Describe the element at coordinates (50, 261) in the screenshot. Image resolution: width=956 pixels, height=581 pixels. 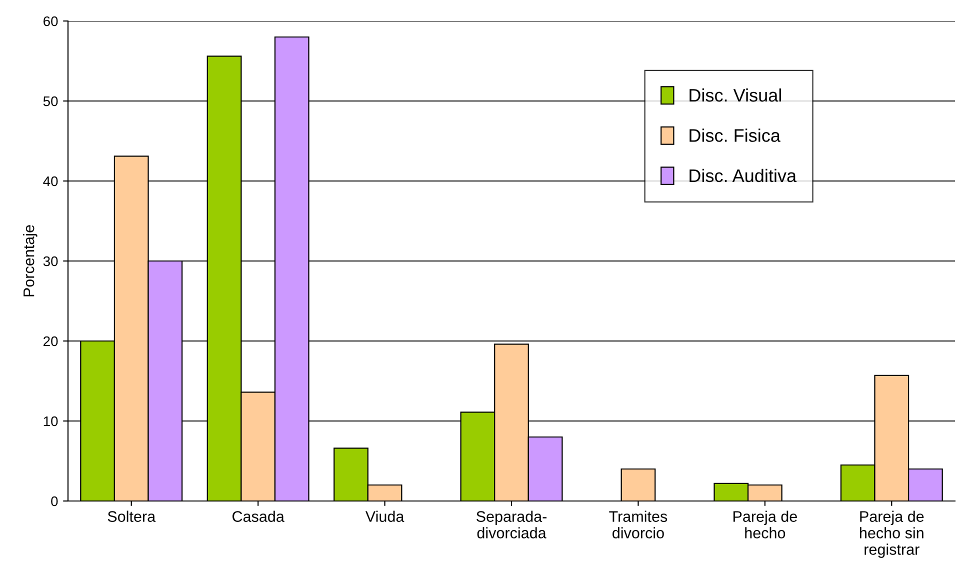
I see `y-tick-label: 30` at that location.